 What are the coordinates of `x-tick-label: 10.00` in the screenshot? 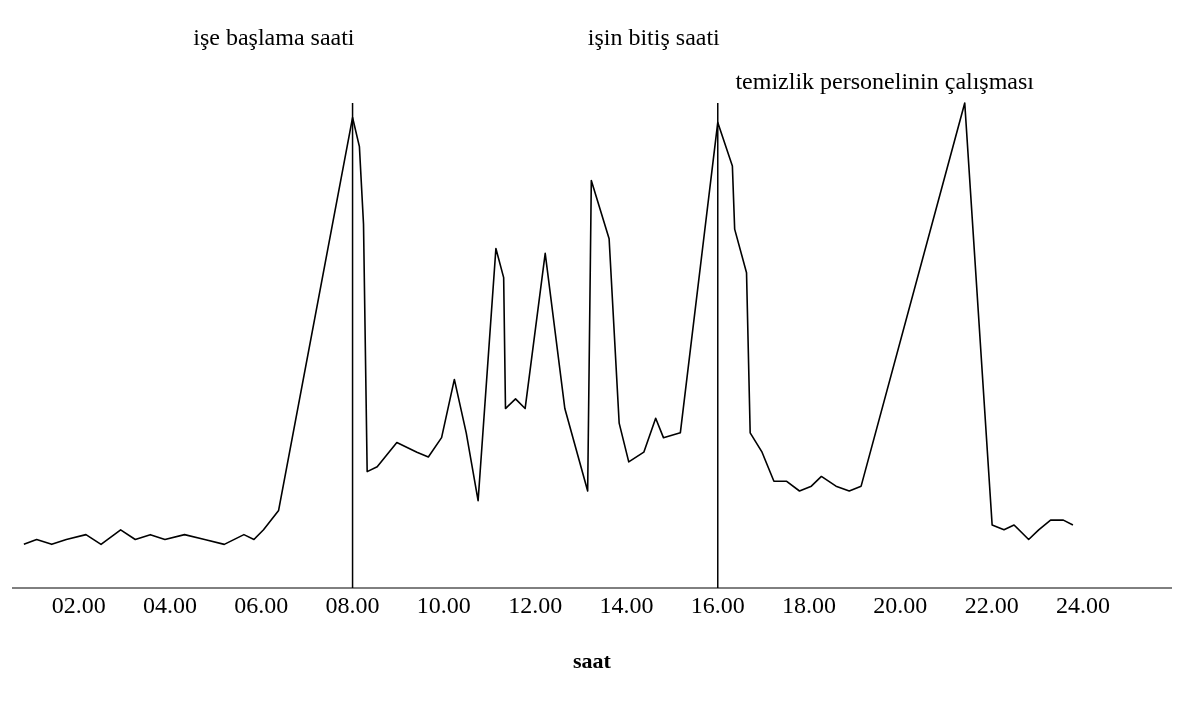 It's located at (443, 605).